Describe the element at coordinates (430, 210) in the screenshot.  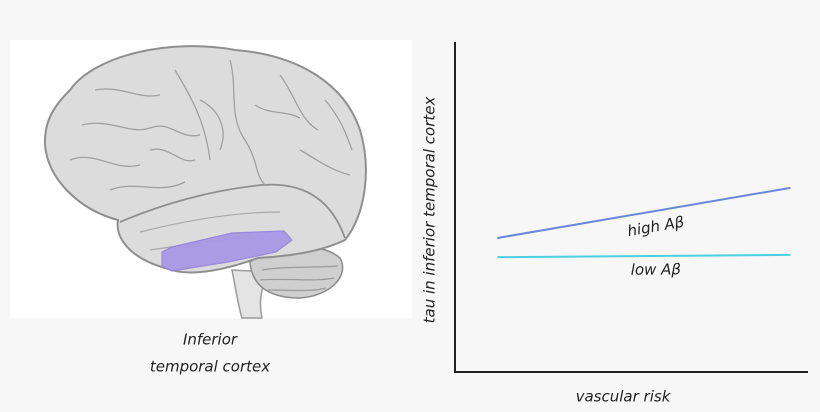
I see `y-axis-label: tau in inferior temporal cortex` at that location.